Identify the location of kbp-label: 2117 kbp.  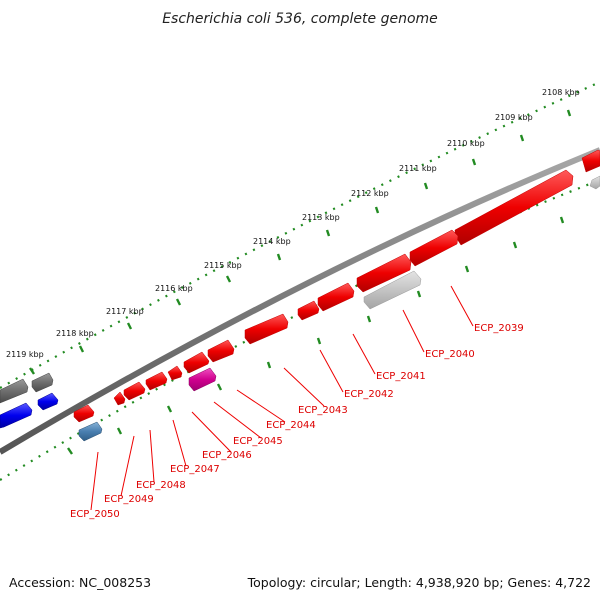
(125, 311).